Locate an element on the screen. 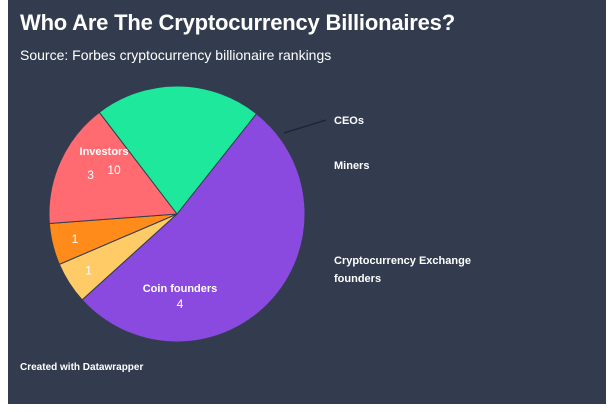 The image size is (610, 412). pie-value-ceos: 1 is located at coordinates (88, 271).